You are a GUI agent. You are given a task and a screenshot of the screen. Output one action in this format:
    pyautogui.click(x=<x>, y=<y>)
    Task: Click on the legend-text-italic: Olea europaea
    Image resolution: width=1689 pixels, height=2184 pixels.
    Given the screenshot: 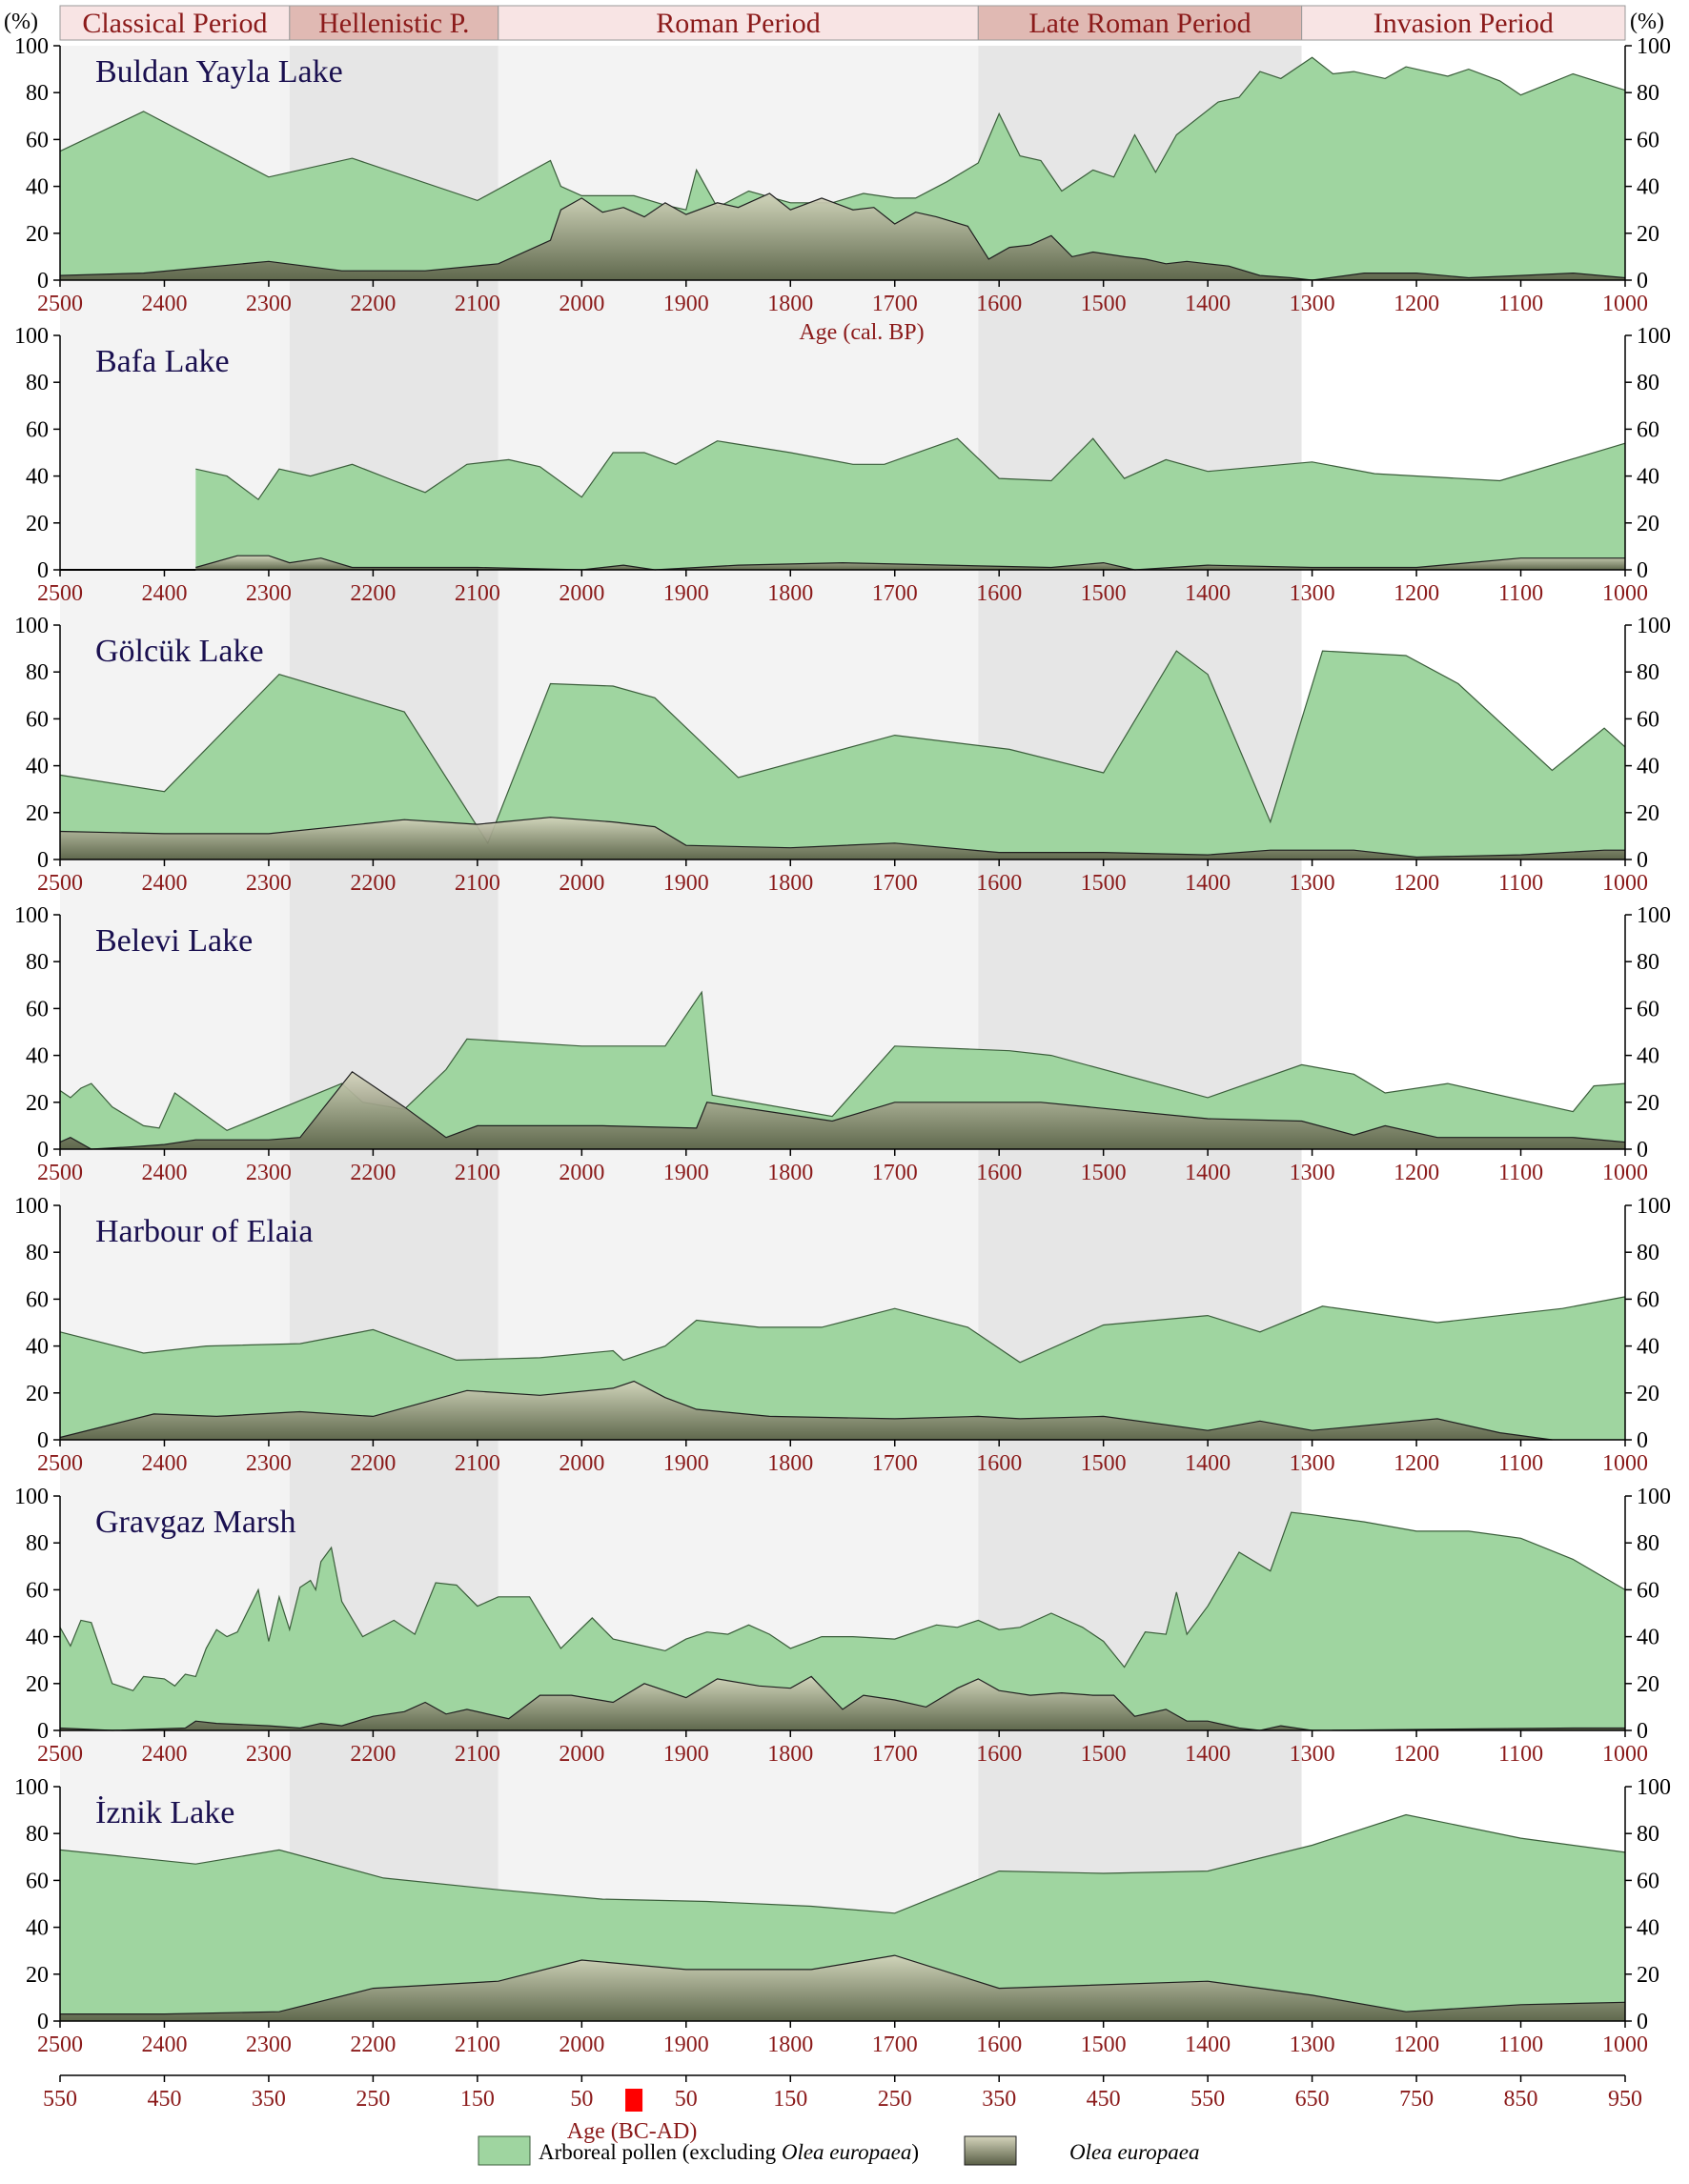 What is the action you would take?
    pyautogui.click(x=846, y=2152)
    